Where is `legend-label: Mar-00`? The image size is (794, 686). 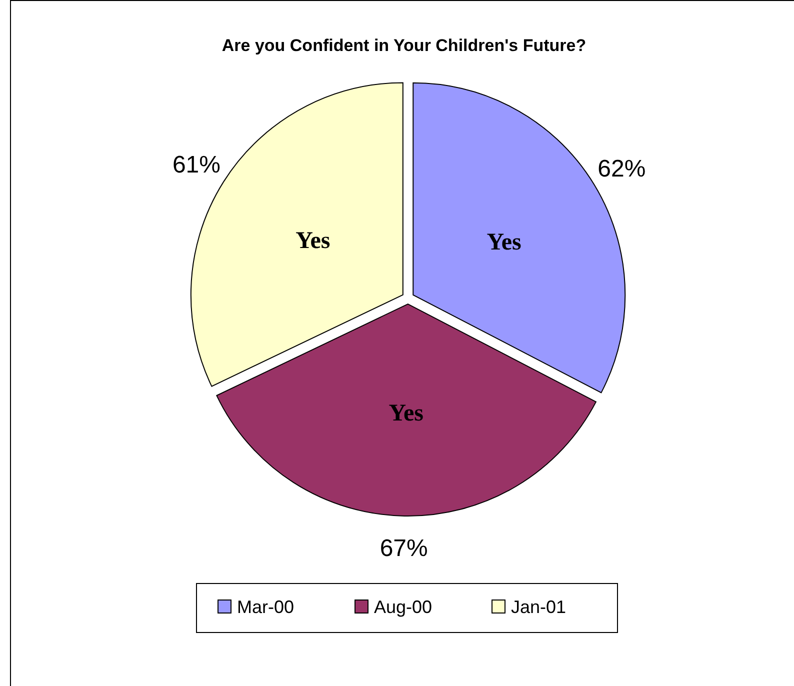 legend-label: Mar-00 is located at coordinates (265, 607).